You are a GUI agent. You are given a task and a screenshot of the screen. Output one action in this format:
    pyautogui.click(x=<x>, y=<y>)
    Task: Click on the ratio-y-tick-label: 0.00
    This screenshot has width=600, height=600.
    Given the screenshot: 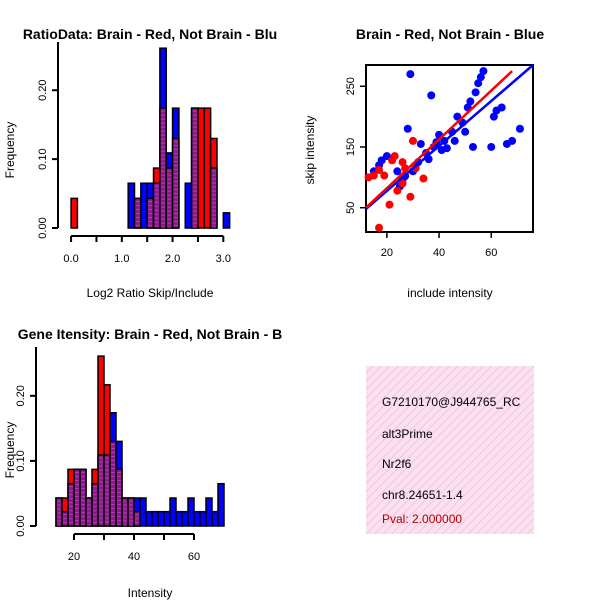 What is the action you would take?
    pyautogui.click(x=43, y=227)
    